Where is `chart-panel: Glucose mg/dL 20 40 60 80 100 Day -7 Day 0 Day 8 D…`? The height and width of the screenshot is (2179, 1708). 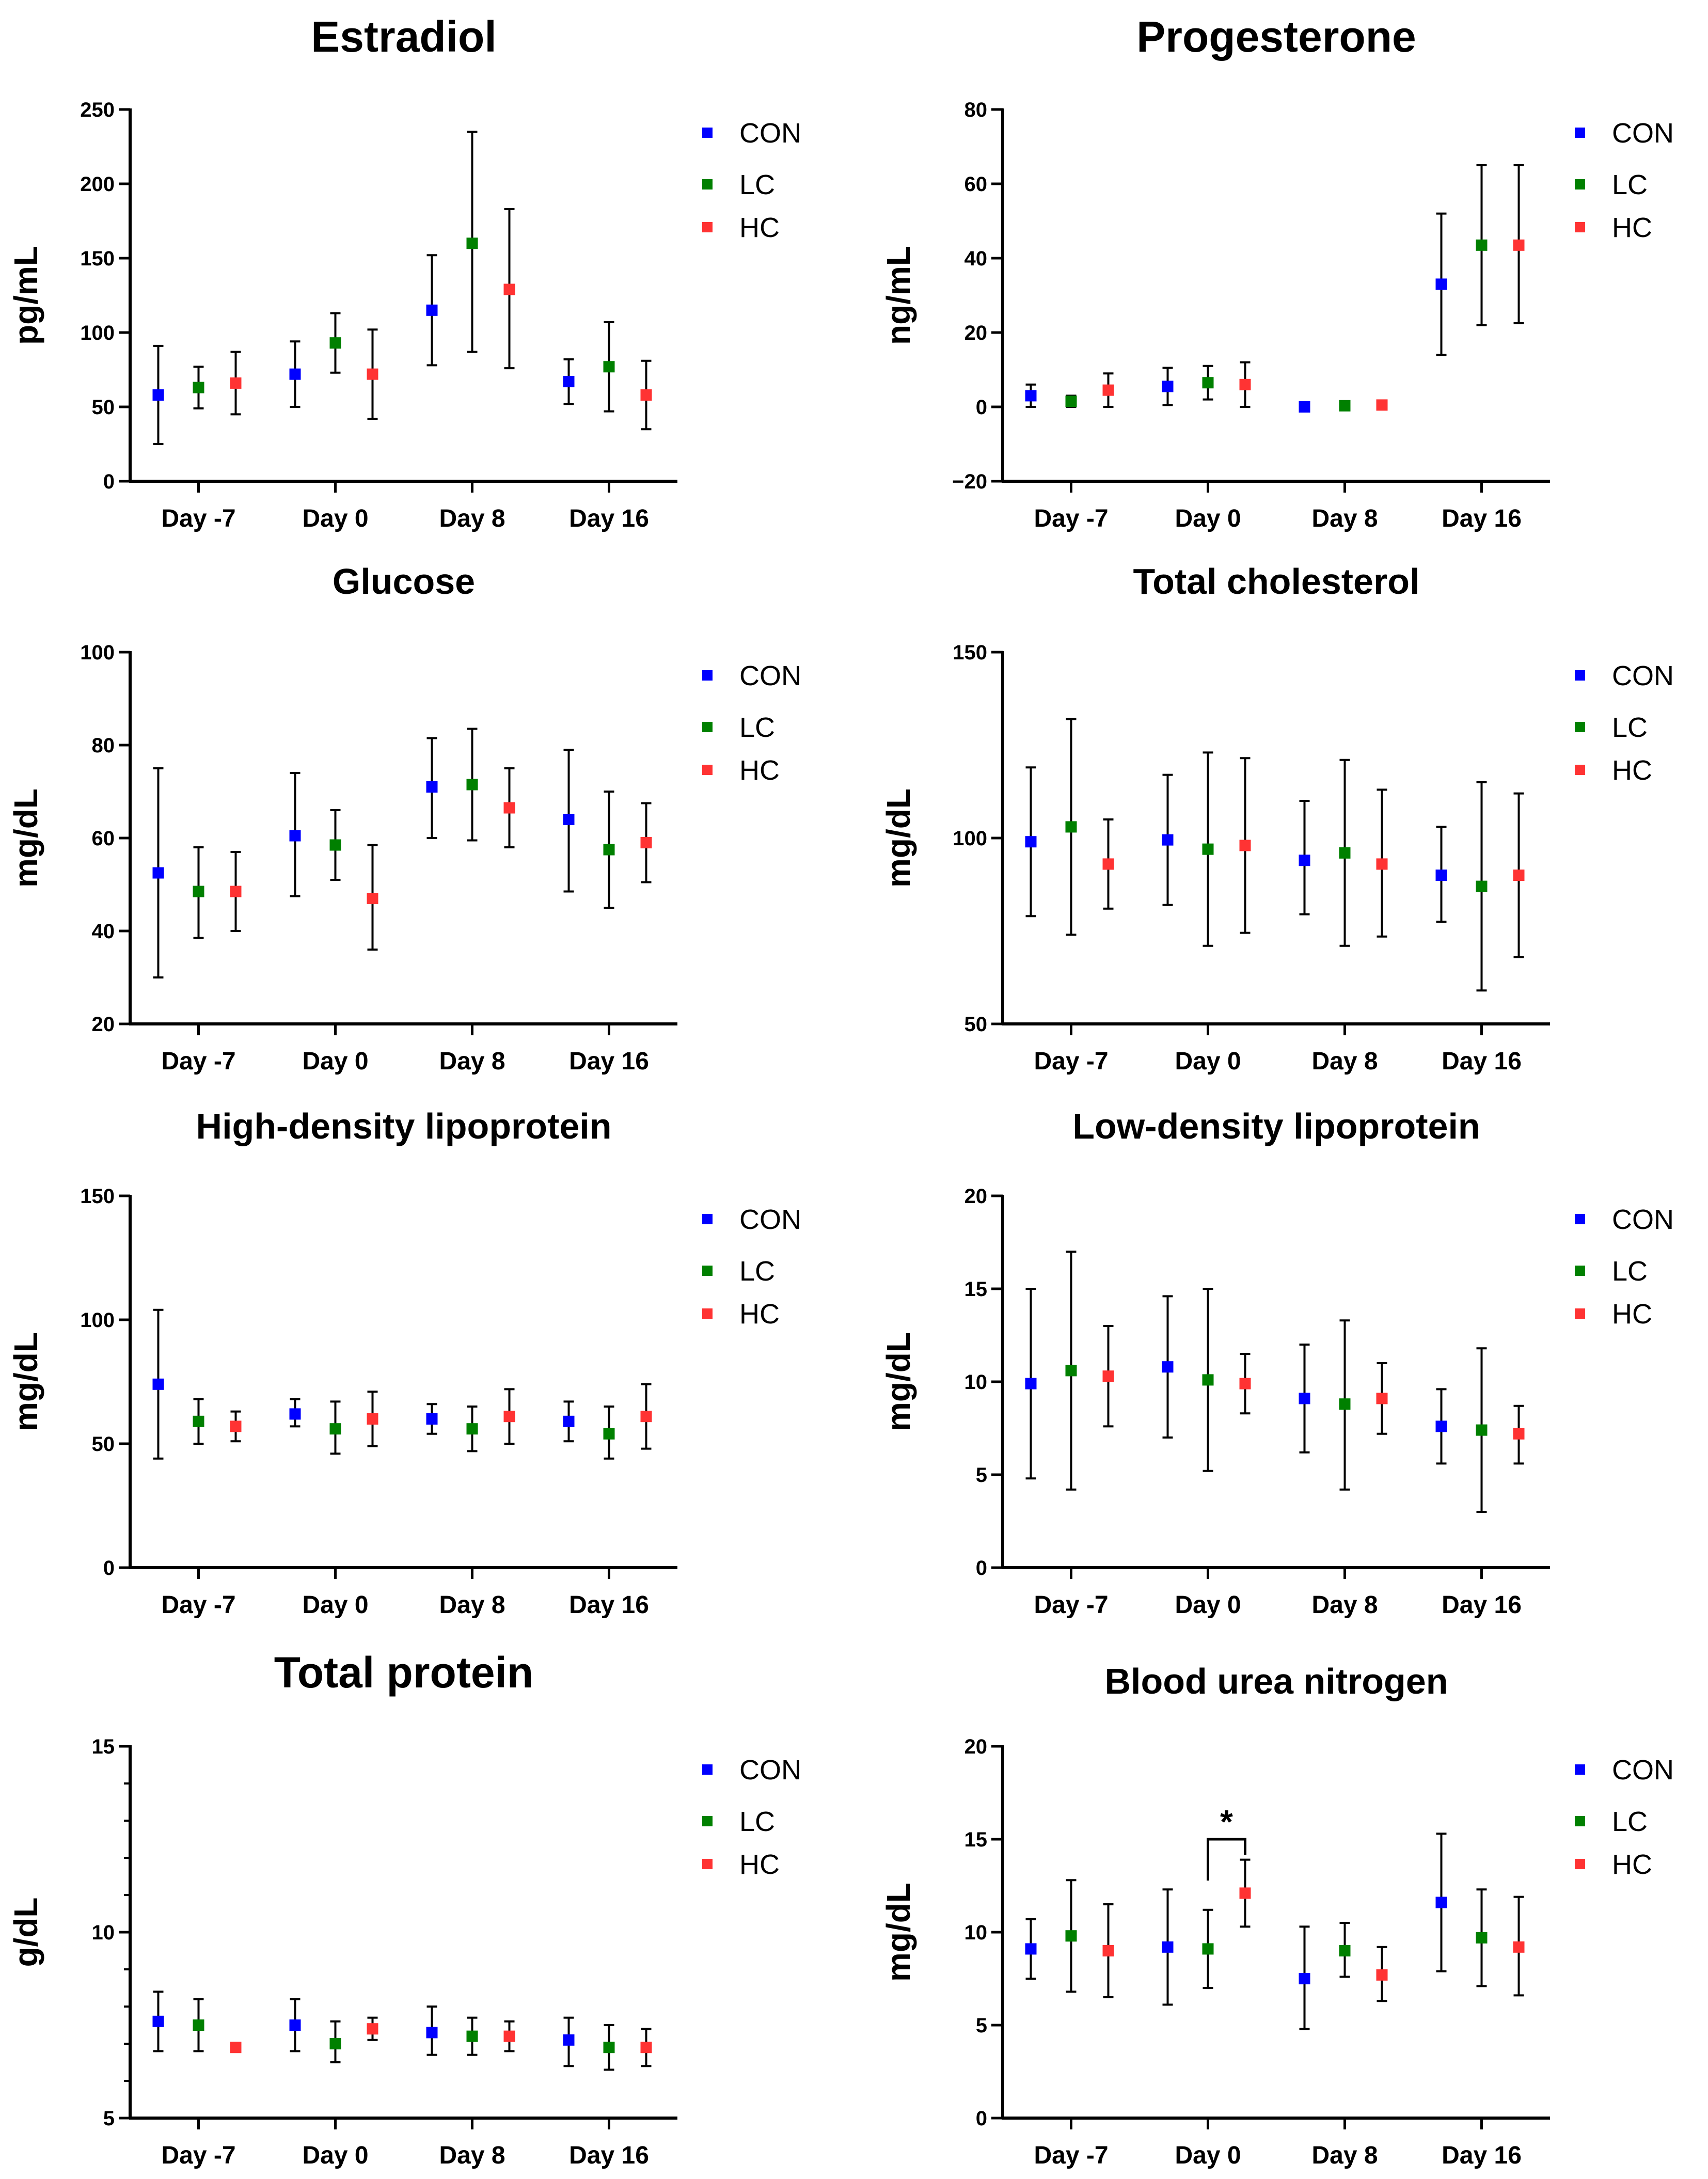 chart-panel: Glucose mg/dL 20 40 60 80 100 Day -7 Day 0 Day 8 D… is located at coordinates (404, 818).